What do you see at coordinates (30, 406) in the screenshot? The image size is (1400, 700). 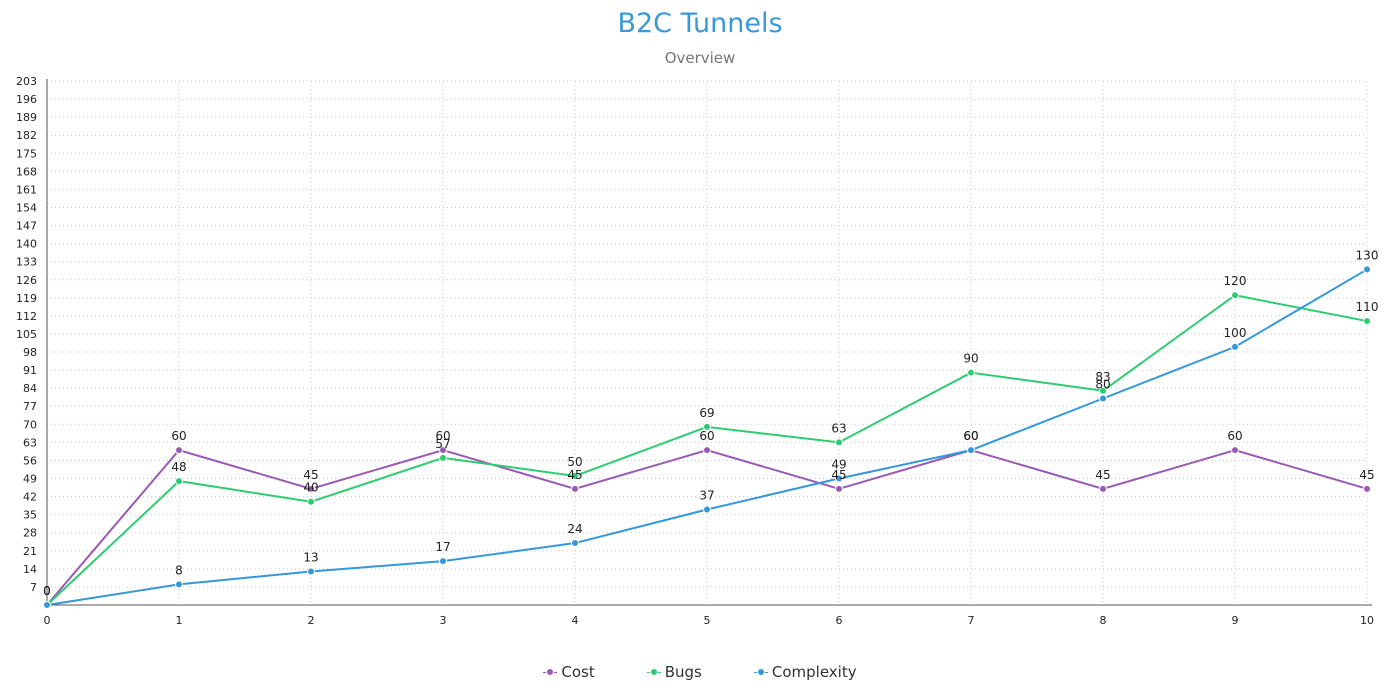 I see `y-tick-label: 77` at bounding box center [30, 406].